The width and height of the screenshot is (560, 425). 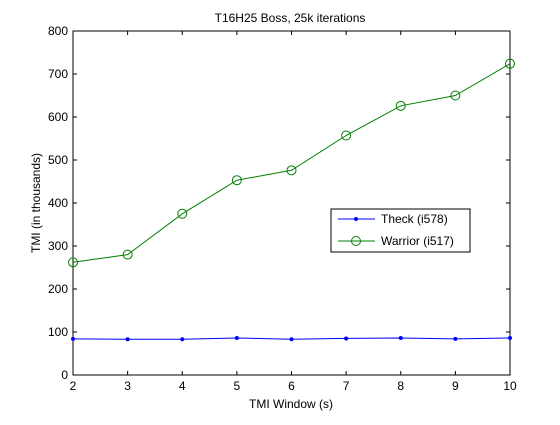 What do you see at coordinates (58, 160) in the screenshot?
I see `y-tick-label: 500` at bounding box center [58, 160].